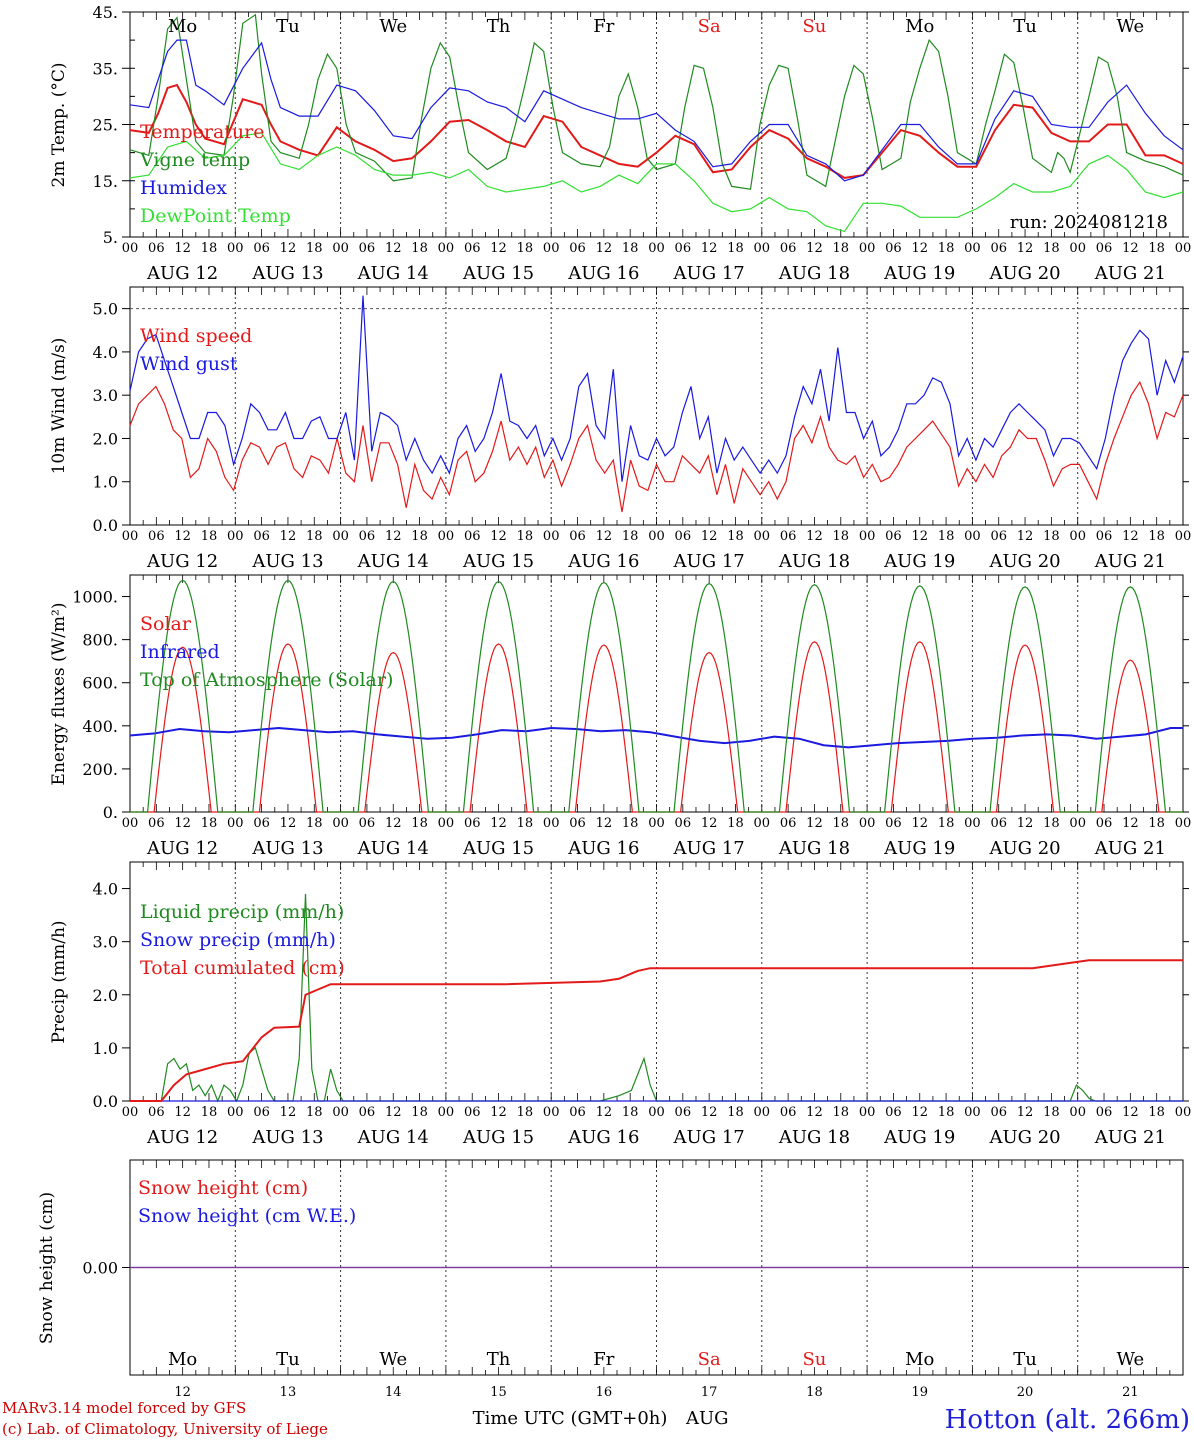  I want to click on day-label: AUG 20, so click(1024, 1137).